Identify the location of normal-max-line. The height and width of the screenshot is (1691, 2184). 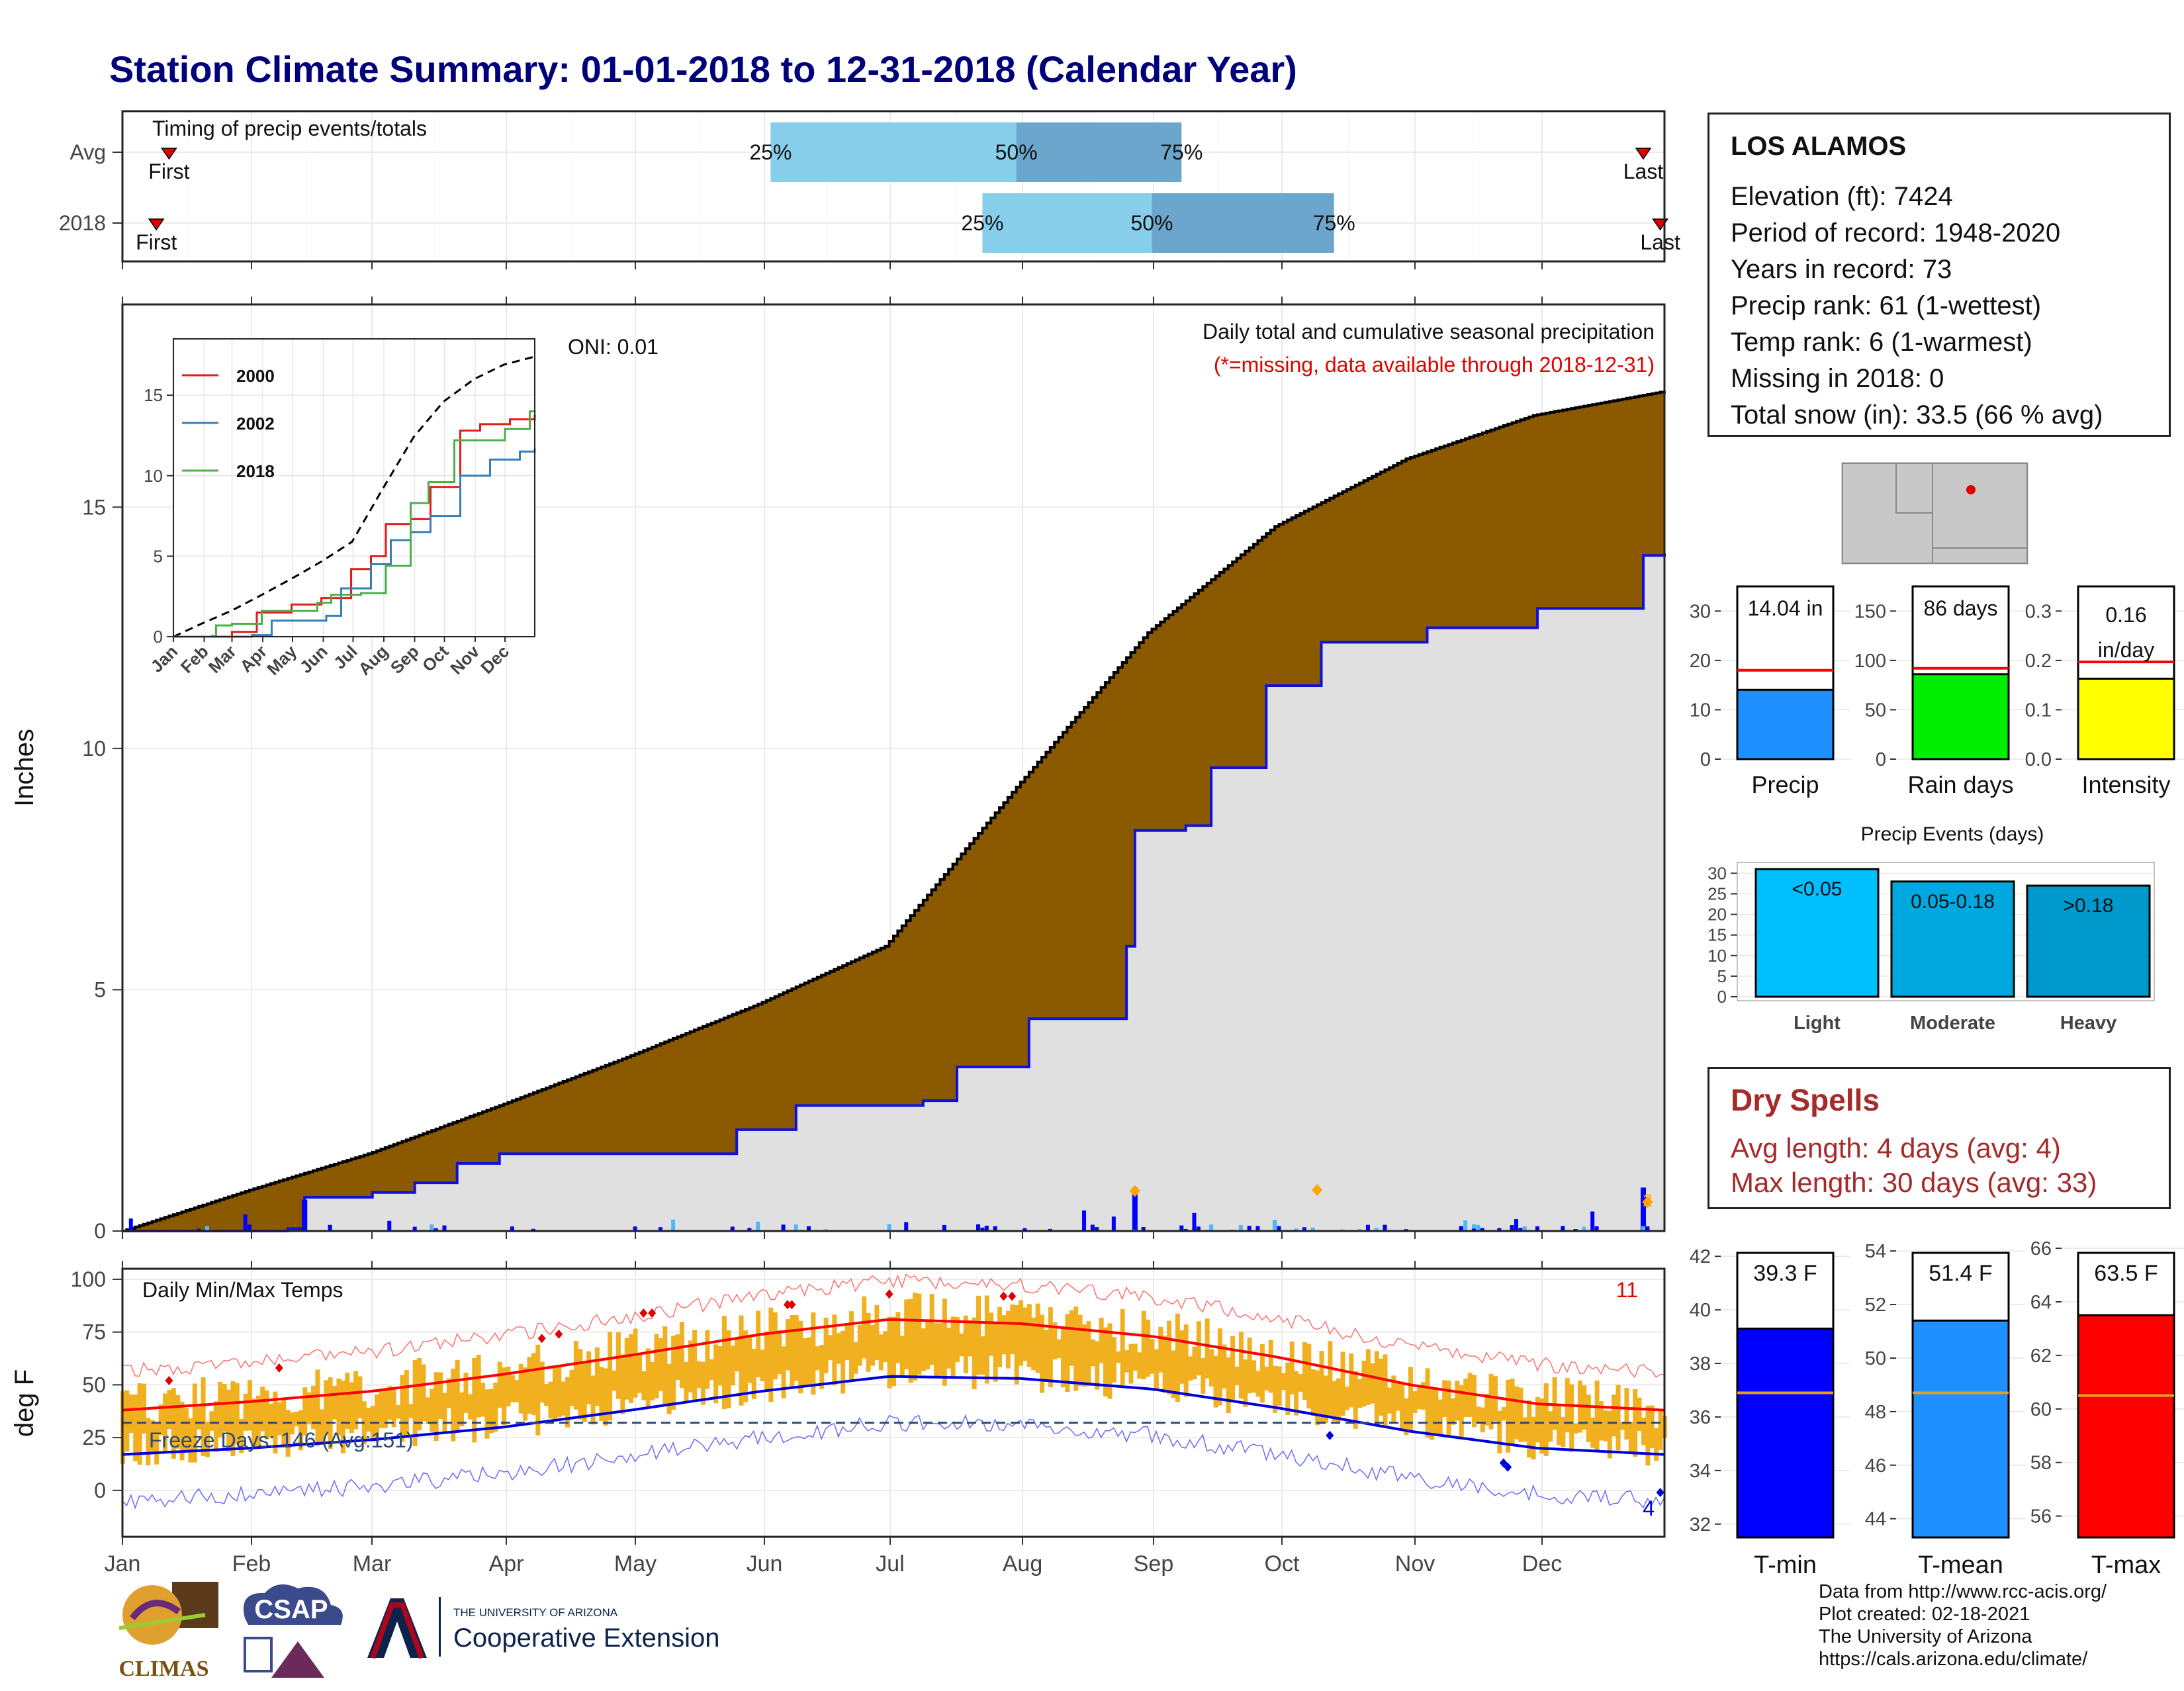
(893, 1365).